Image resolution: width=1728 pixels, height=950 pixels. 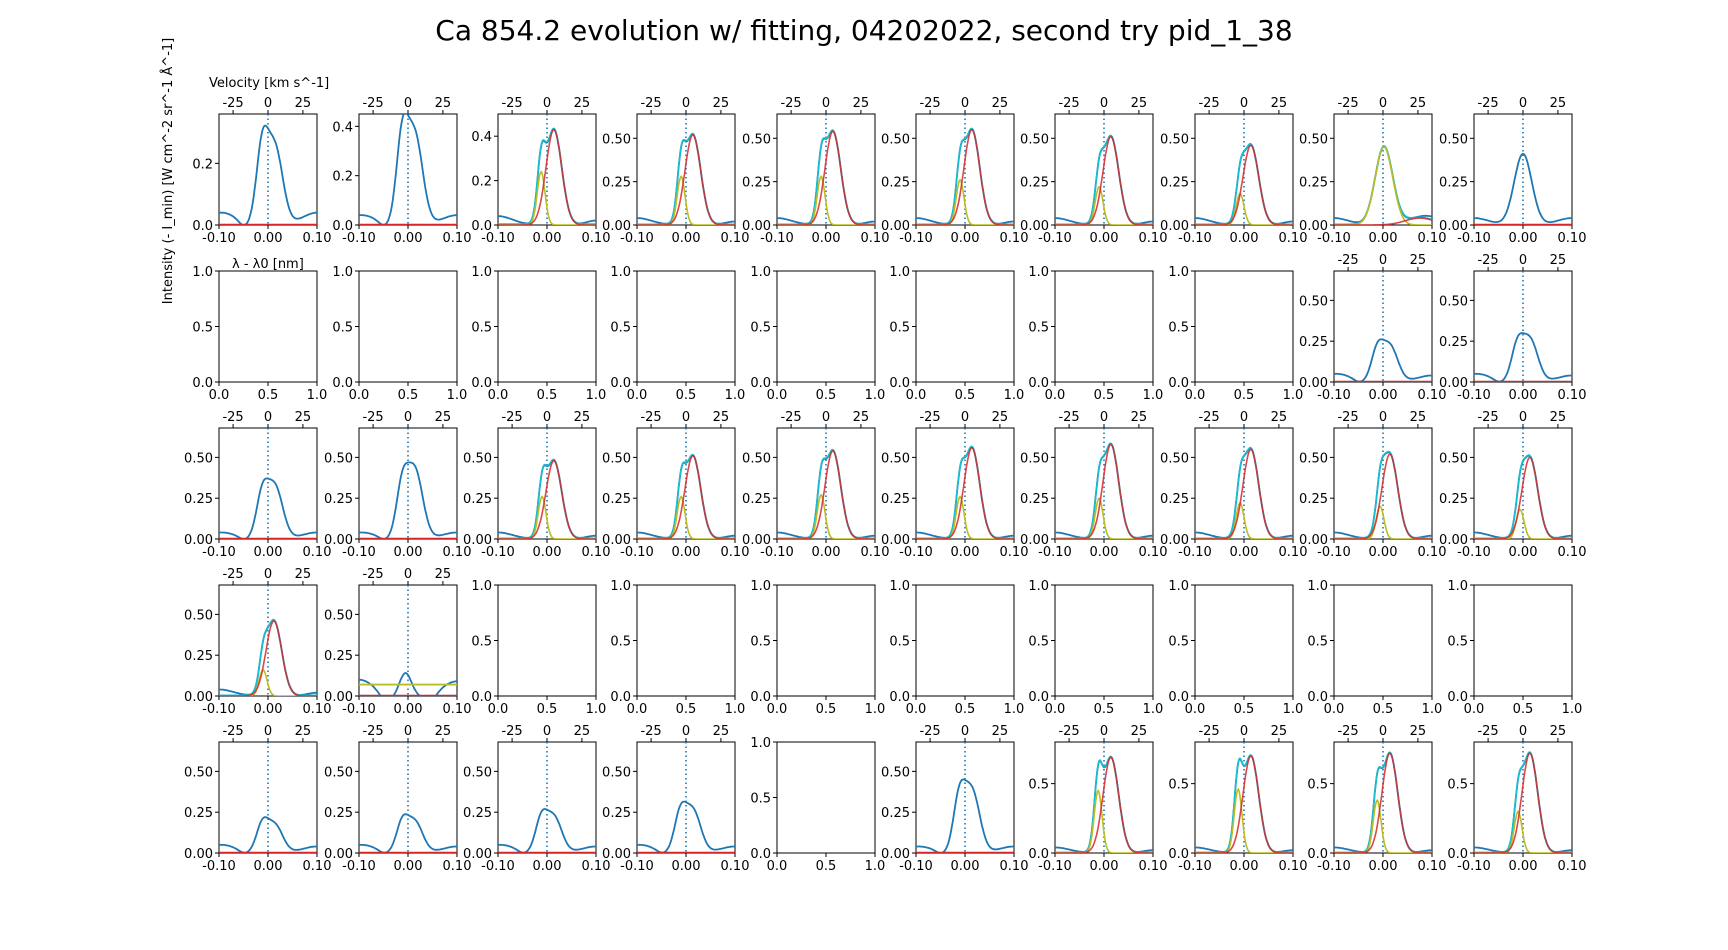 I want to click on y-tick-label: 0.2, so click(x=481, y=182).